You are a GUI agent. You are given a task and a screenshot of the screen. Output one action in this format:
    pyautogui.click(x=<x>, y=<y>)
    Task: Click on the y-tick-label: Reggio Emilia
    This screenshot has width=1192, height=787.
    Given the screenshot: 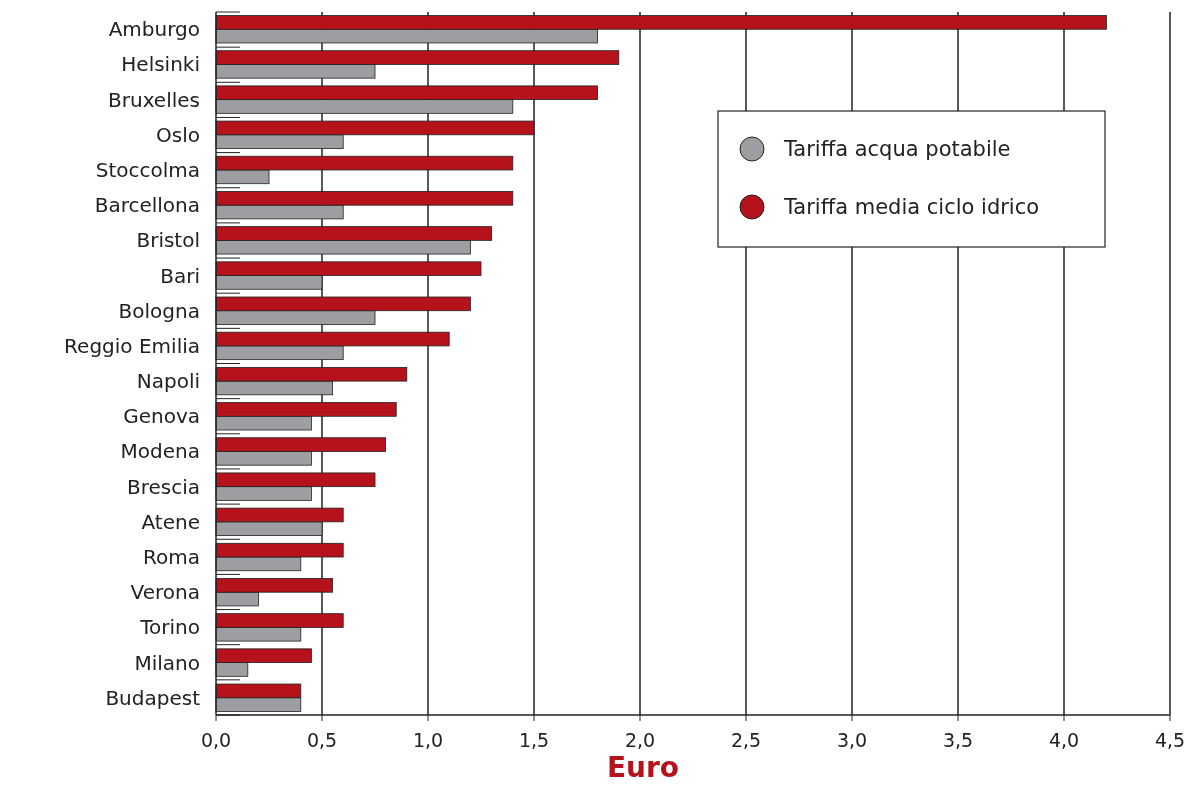 What is the action you would take?
    pyautogui.click(x=132, y=345)
    